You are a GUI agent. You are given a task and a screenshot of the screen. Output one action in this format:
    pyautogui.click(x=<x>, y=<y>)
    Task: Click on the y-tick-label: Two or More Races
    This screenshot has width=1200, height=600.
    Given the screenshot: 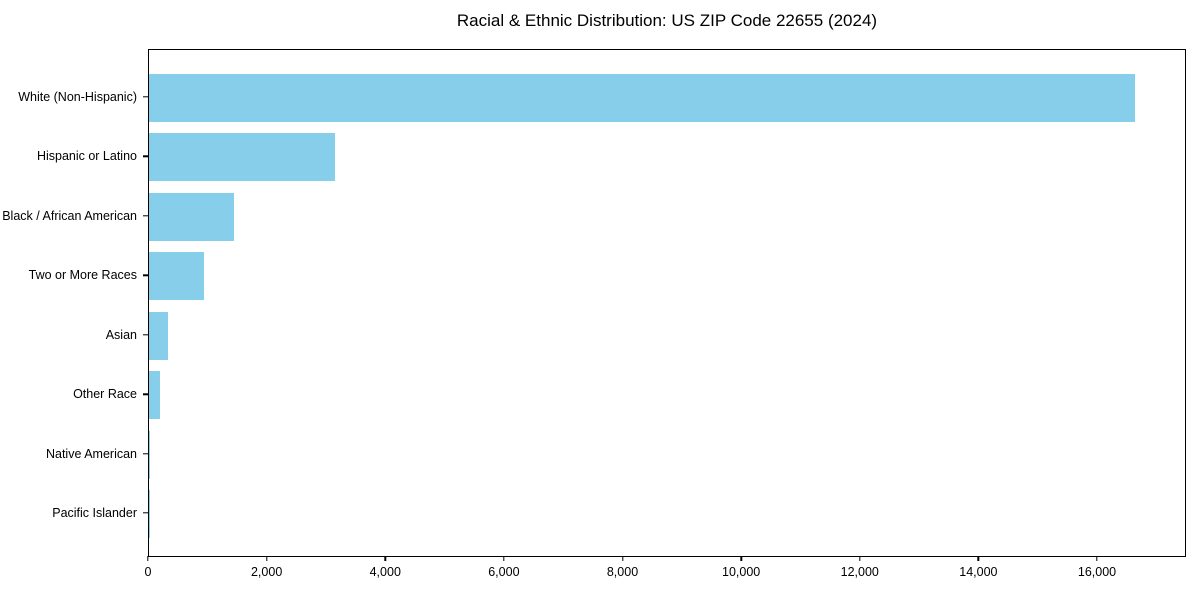 What is the action you would take?
    pyautogui.click(x=82, y=275)
    